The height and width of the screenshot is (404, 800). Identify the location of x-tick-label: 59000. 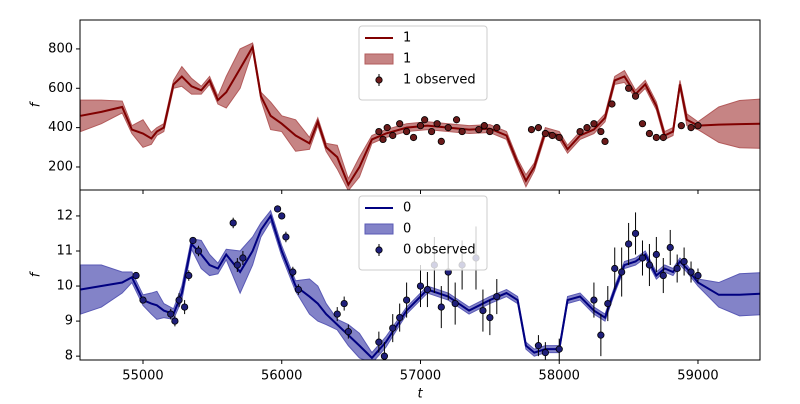
(697, 376).